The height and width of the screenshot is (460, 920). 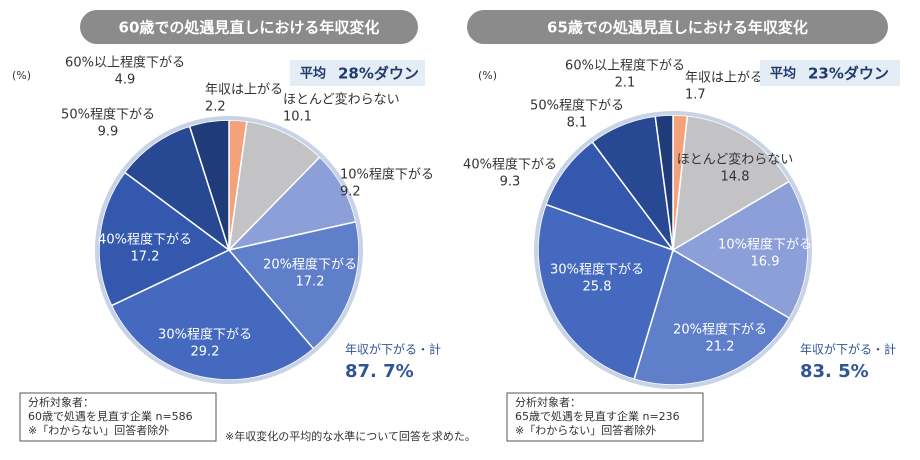 I want to click on average-value: 23%ダウン, so click(x=848, y=74).